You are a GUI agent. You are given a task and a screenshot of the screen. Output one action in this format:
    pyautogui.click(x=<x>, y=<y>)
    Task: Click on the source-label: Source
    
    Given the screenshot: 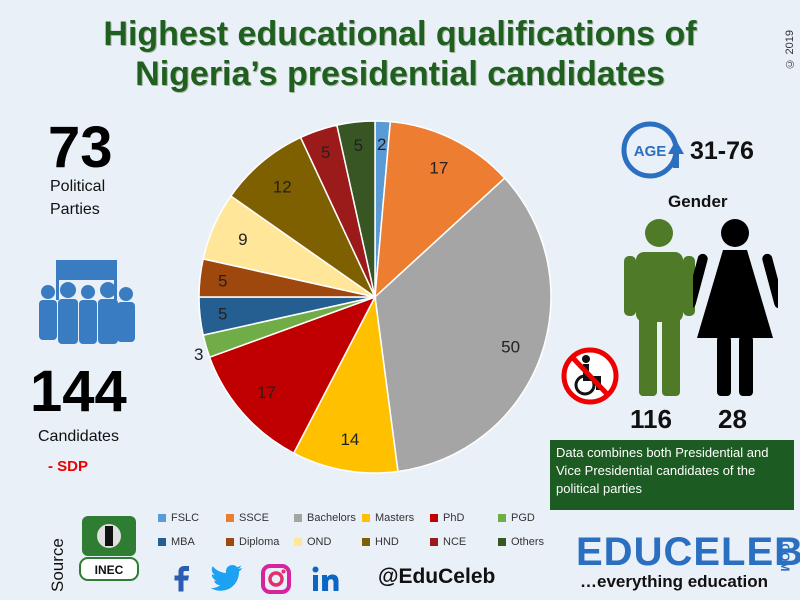 What is the action you would take?
    pyautogui.click(x=57, y=565)
    